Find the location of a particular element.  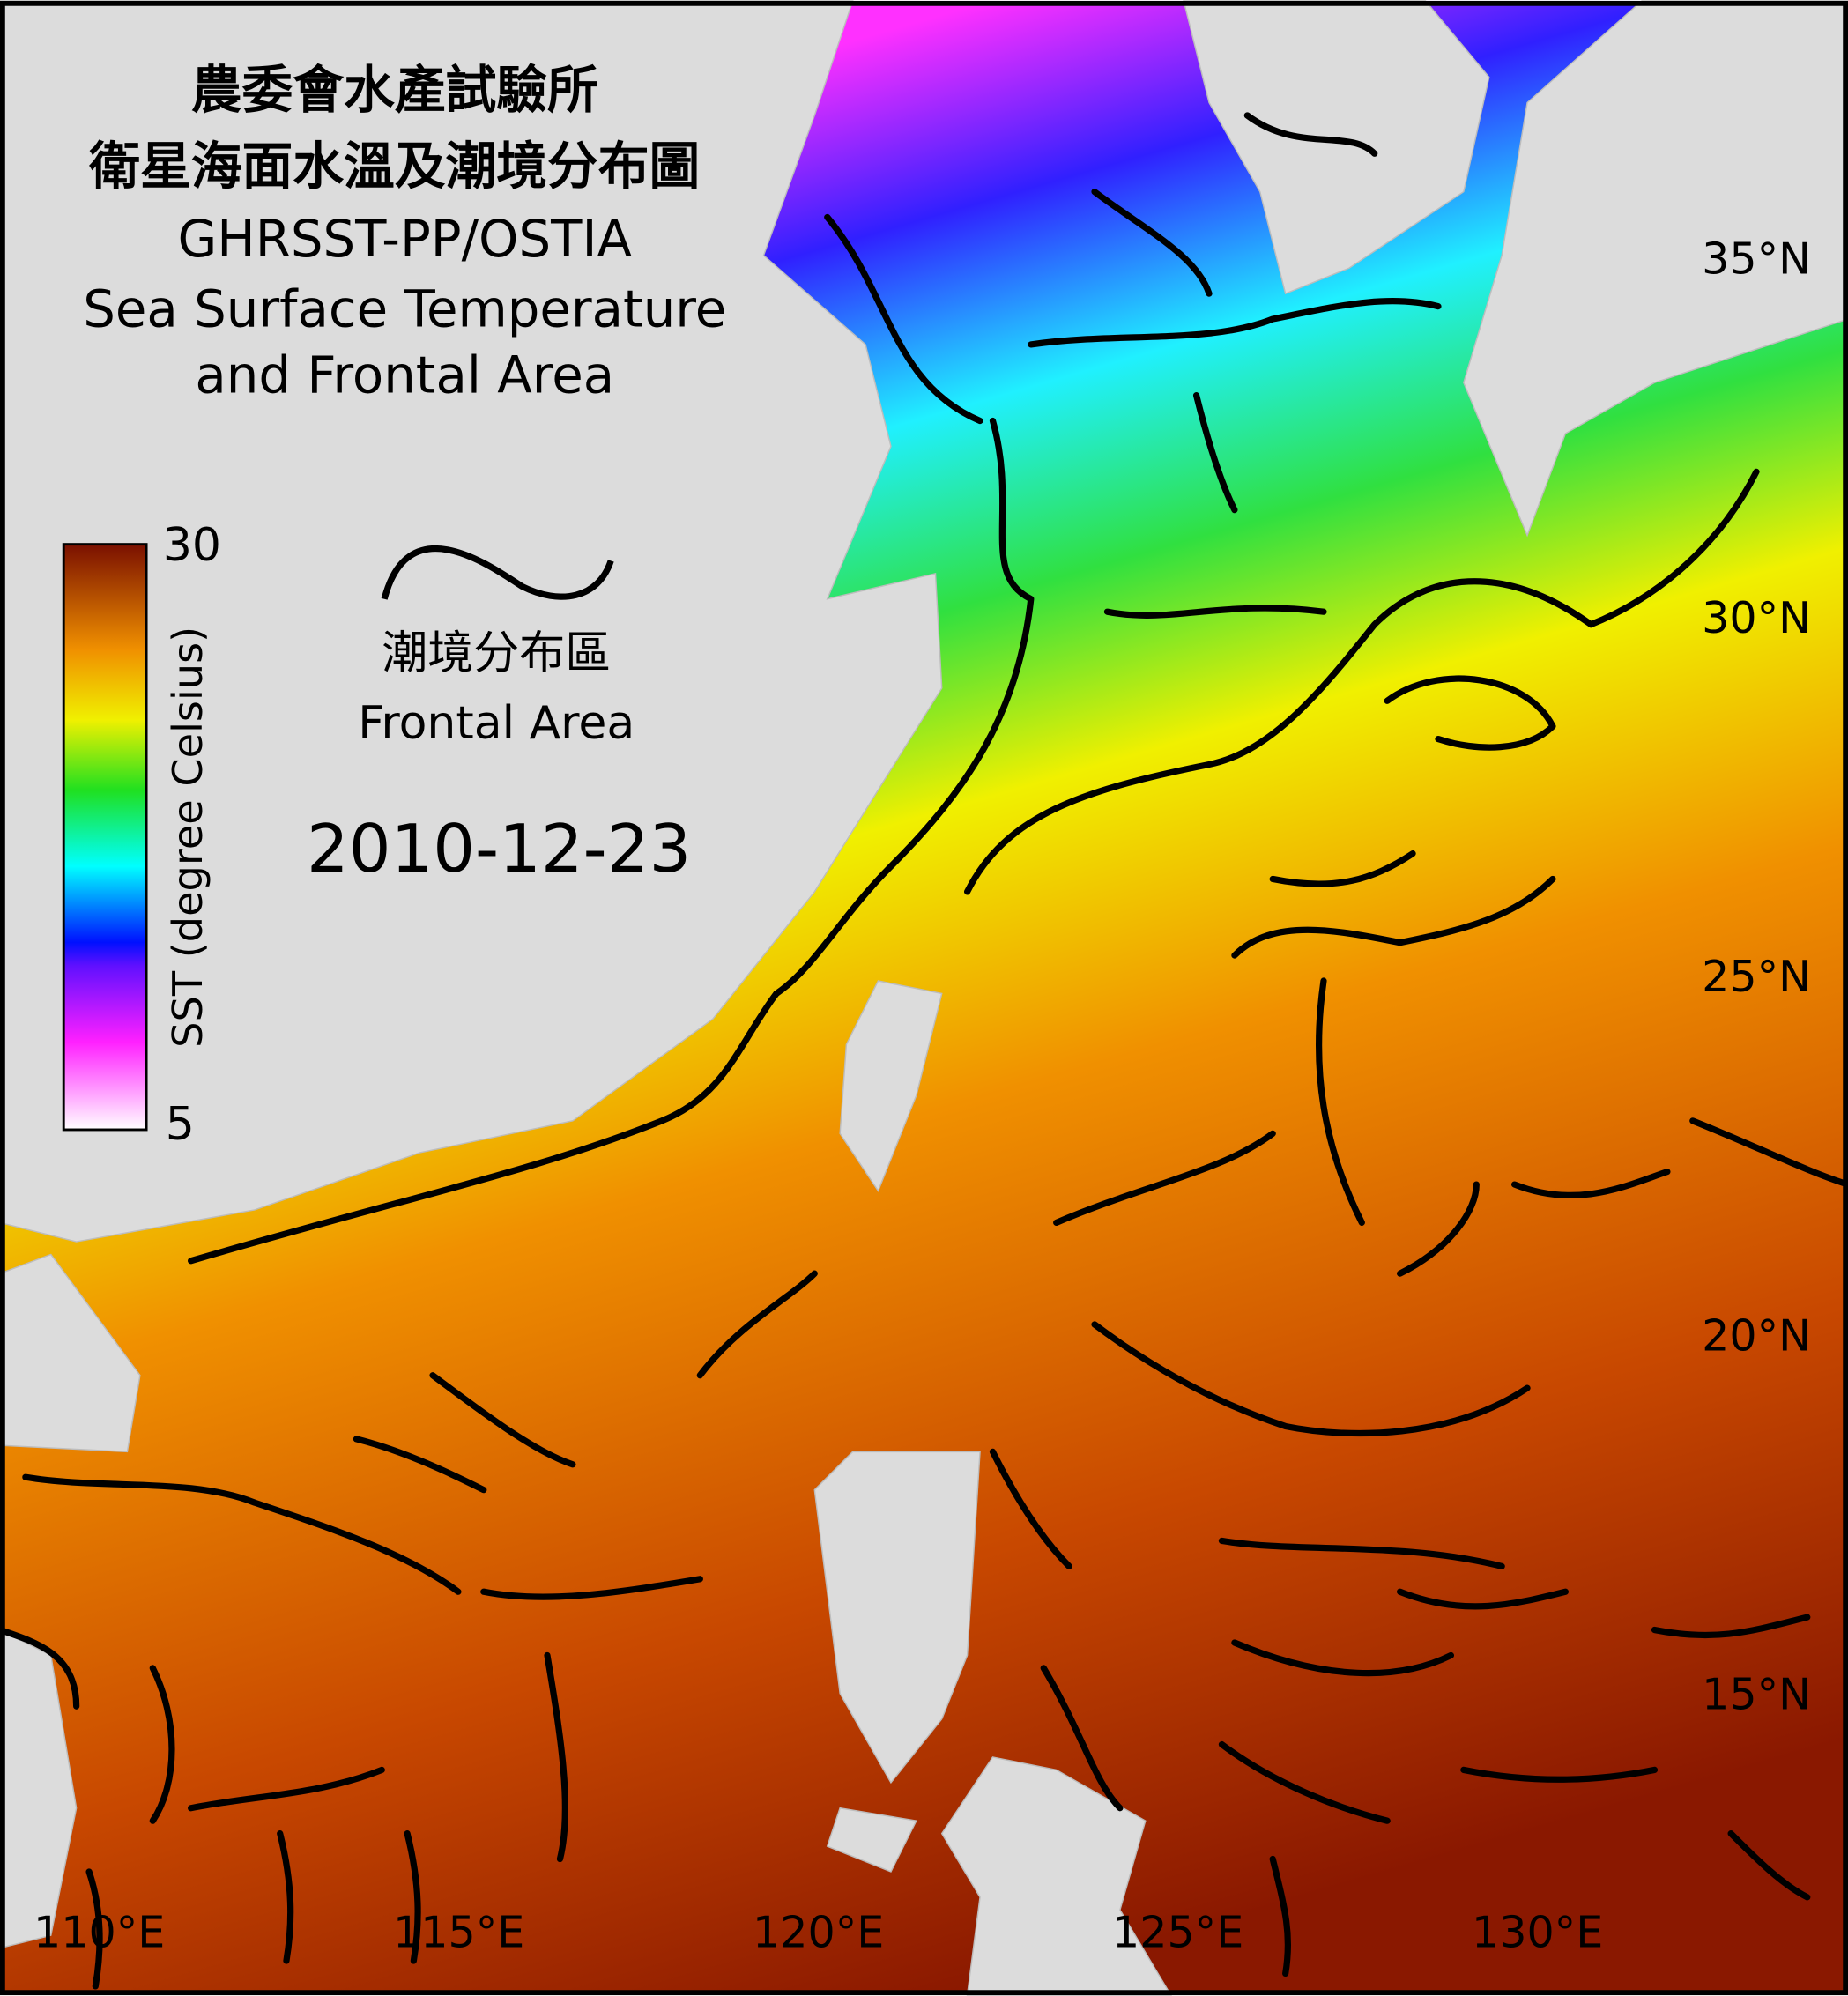

colorbar-ramp is located at coordinates (105, 837).